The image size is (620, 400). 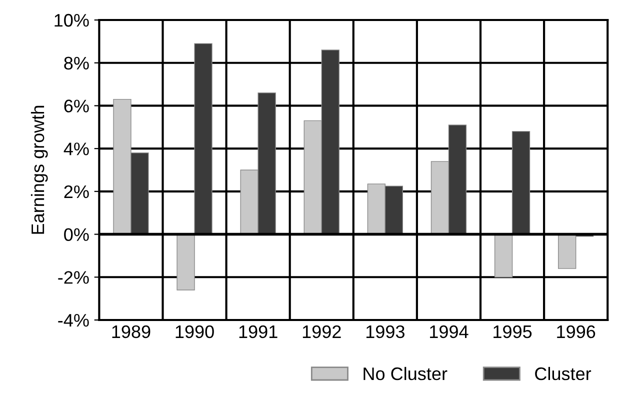 What do you see at coordinates (73, 320) in the screenshot?
I see `y-tick-label: -4%` at bounding box center [73, 320].